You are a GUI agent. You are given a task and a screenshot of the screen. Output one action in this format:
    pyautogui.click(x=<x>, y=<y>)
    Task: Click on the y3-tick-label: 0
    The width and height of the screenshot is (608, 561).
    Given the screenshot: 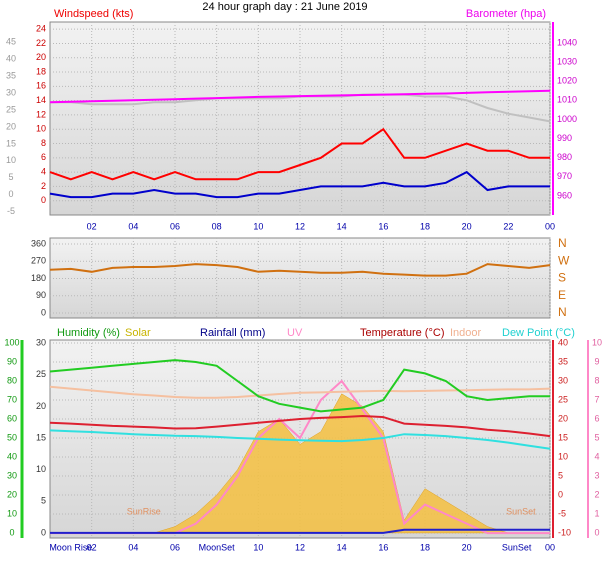 What is the action you would take?
    pyautogui.click(x=560, y=494)
    